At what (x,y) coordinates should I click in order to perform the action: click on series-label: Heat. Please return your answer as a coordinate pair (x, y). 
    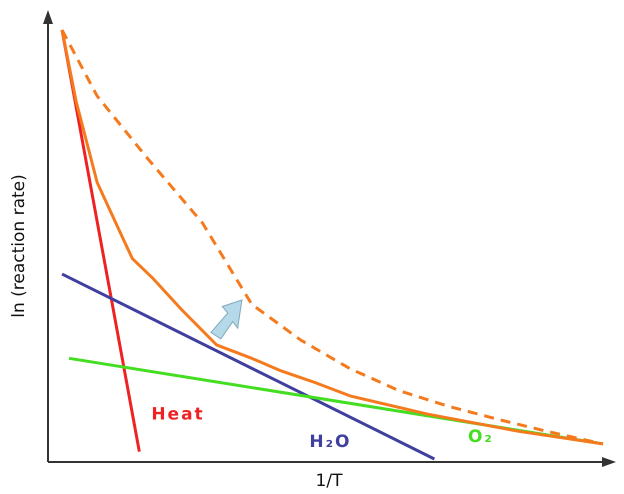
    Looking at the image, I should click on (178, 414).